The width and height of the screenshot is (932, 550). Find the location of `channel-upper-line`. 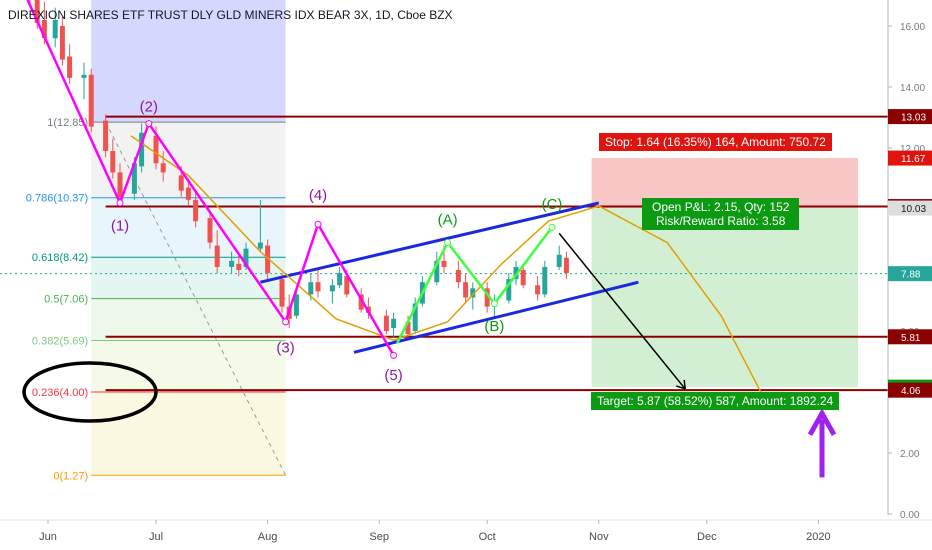

channel-upper-line is located at coordinates (430, 242).